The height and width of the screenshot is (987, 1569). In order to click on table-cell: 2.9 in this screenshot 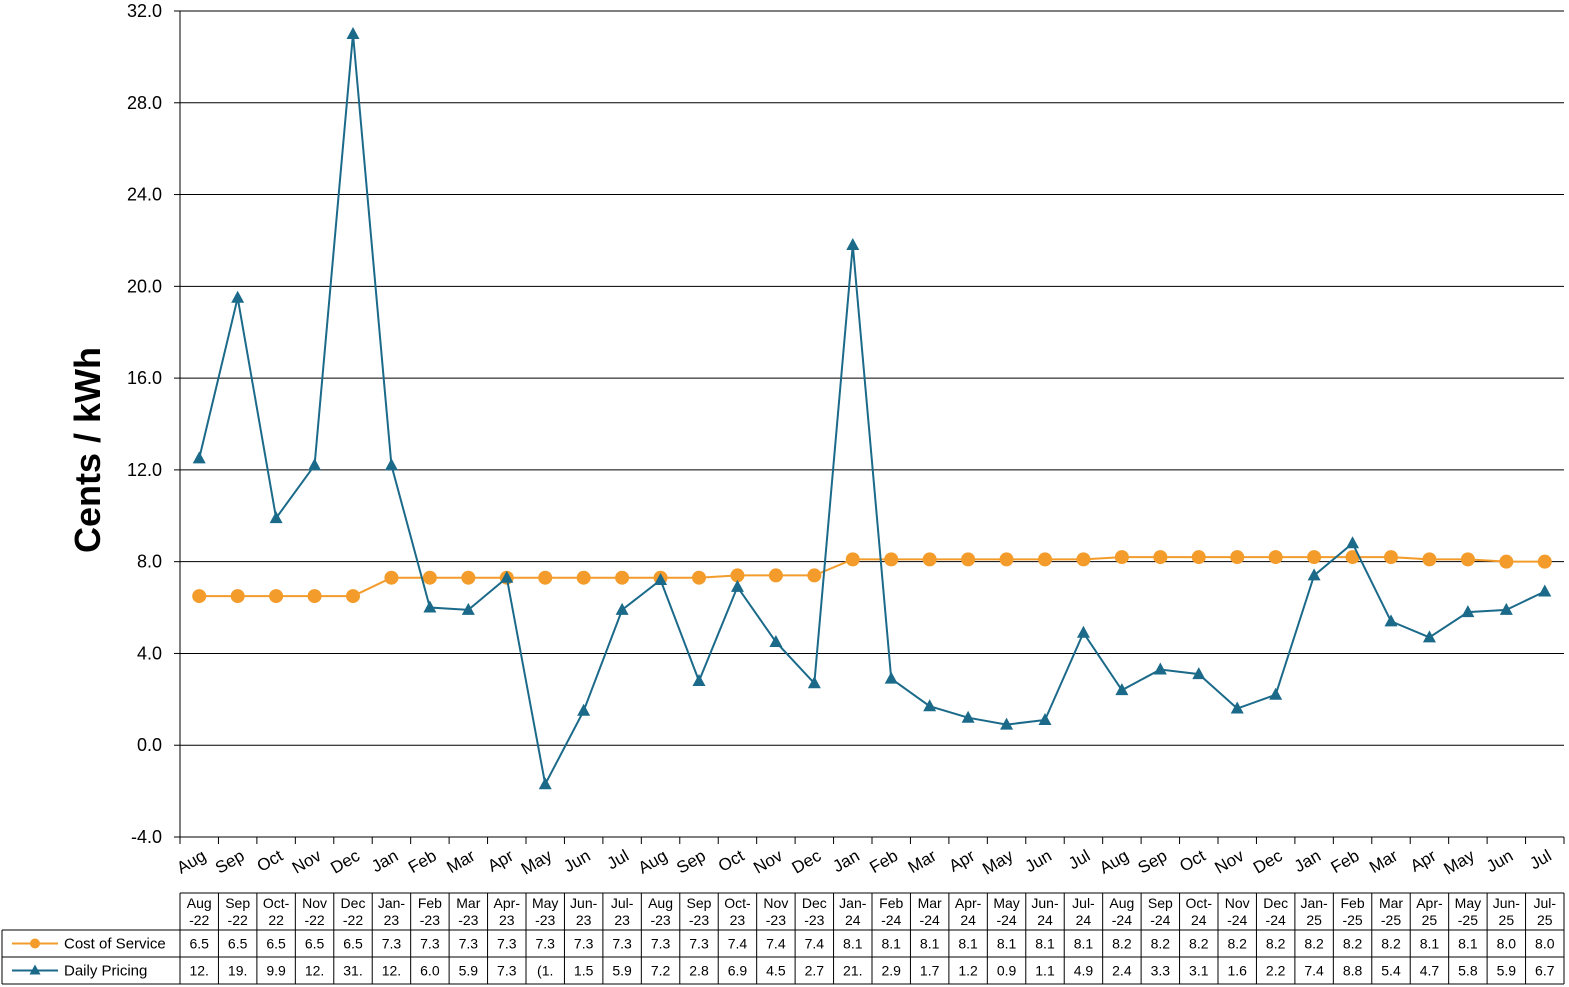, I will do `click(891, 971)`.